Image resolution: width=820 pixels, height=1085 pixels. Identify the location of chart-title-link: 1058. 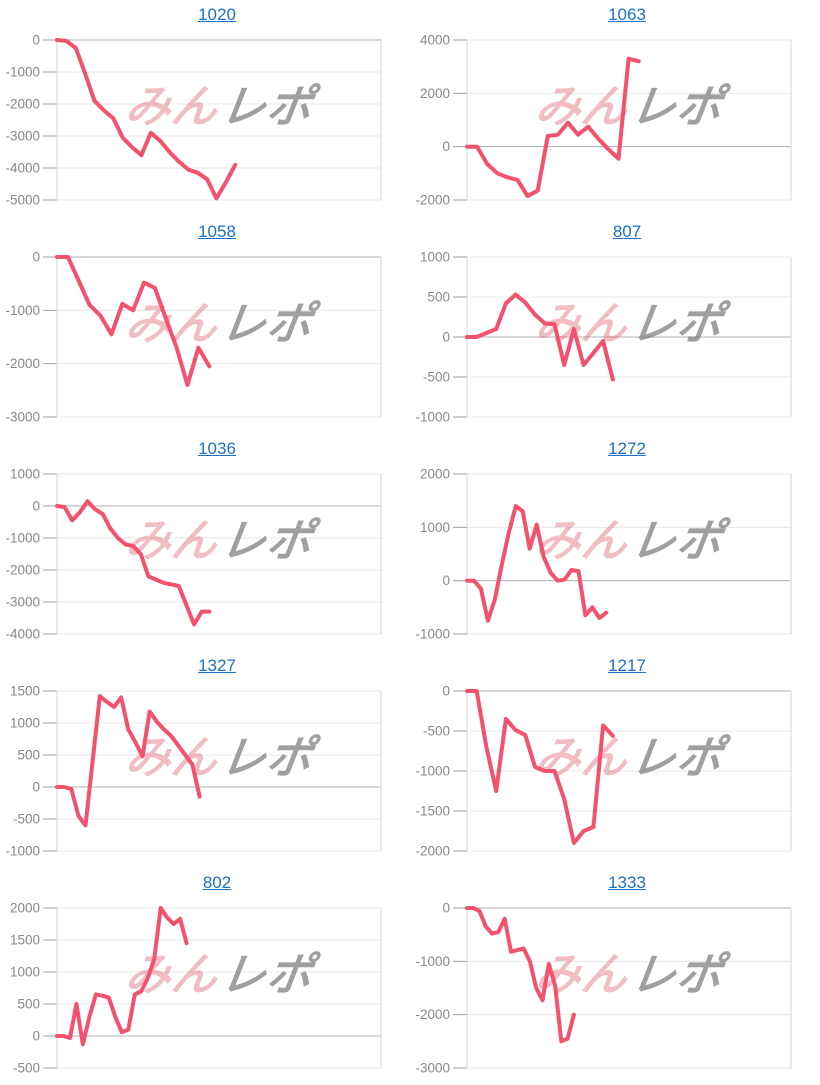
(217, 231).